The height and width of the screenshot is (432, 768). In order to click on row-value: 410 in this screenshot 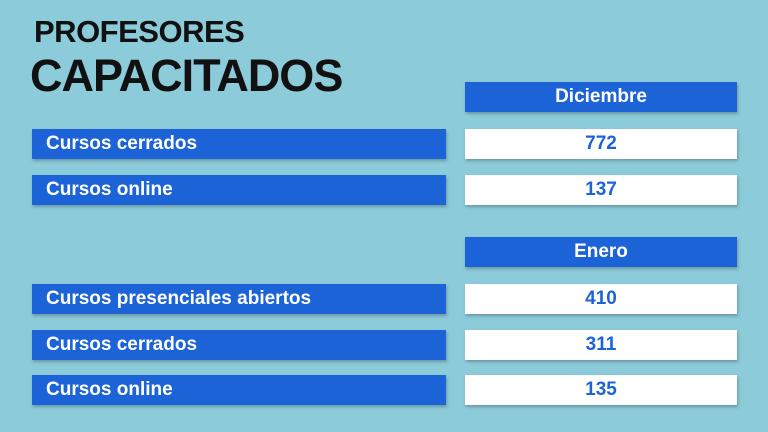, I will do `click(601, 299)`.